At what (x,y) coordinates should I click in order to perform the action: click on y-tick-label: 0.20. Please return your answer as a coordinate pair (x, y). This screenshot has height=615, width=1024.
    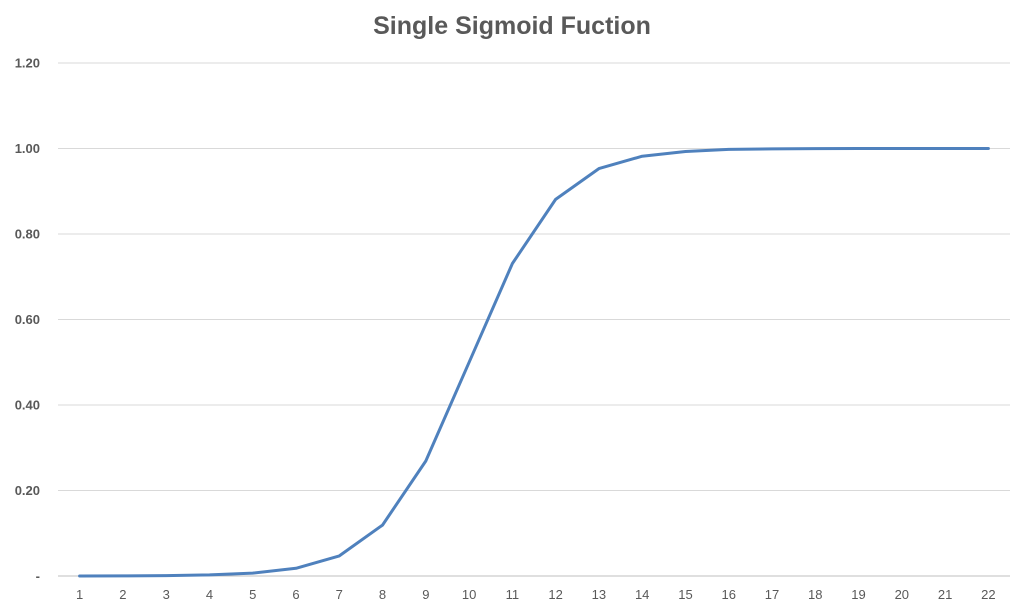
    Looking at the image, I should click on (27, 490).